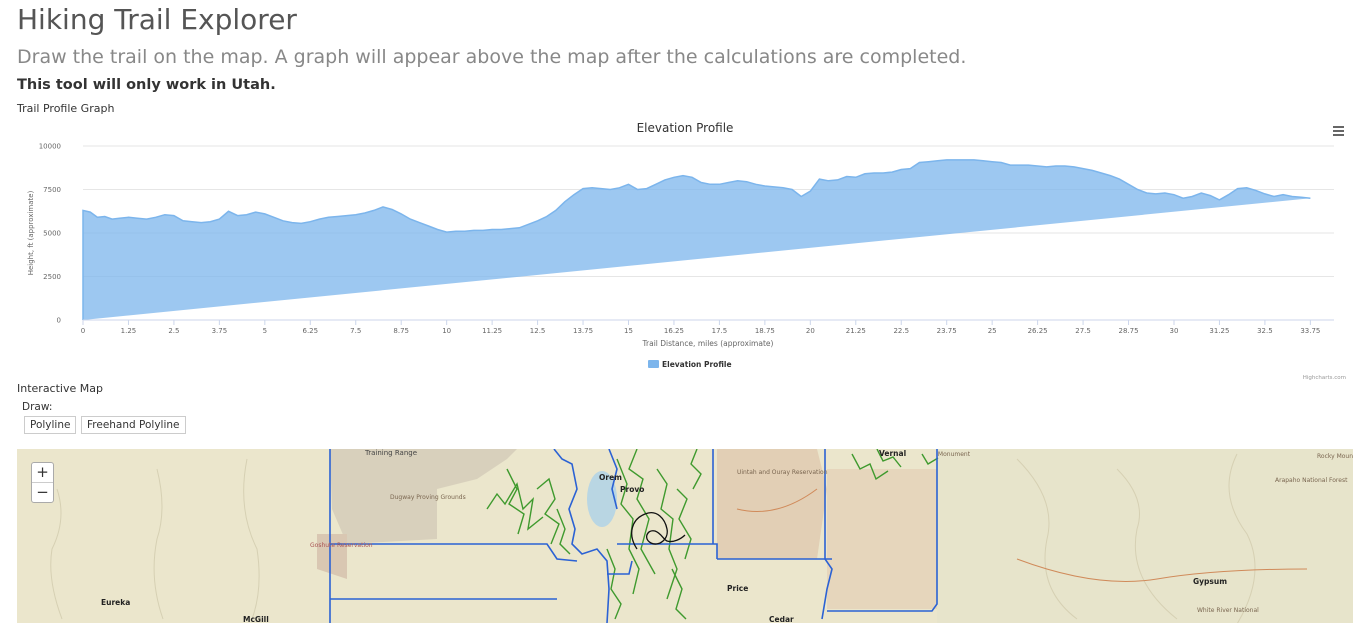 Image resolution: width=1353 pixels, height=623 pixels. What do you see at coordinates (116, 602) in the screenshot?
I see `map-place-label: Eureka` at bounding box center [116, 602].